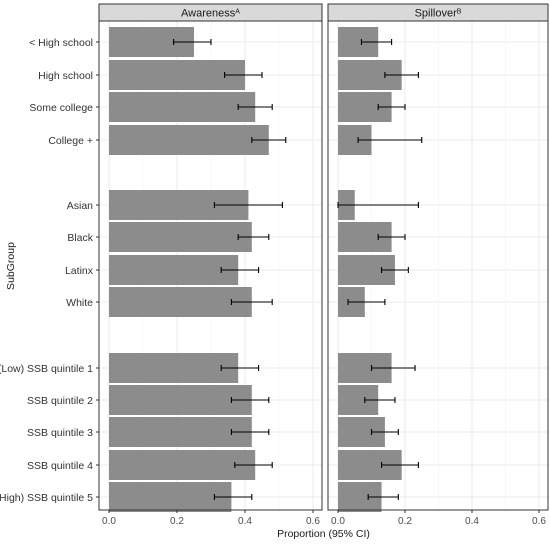  What do you see at coordinates (79, 271) in the screenshot?
I see `y-tick-label: Latinx` at bounding box center [79, 271].